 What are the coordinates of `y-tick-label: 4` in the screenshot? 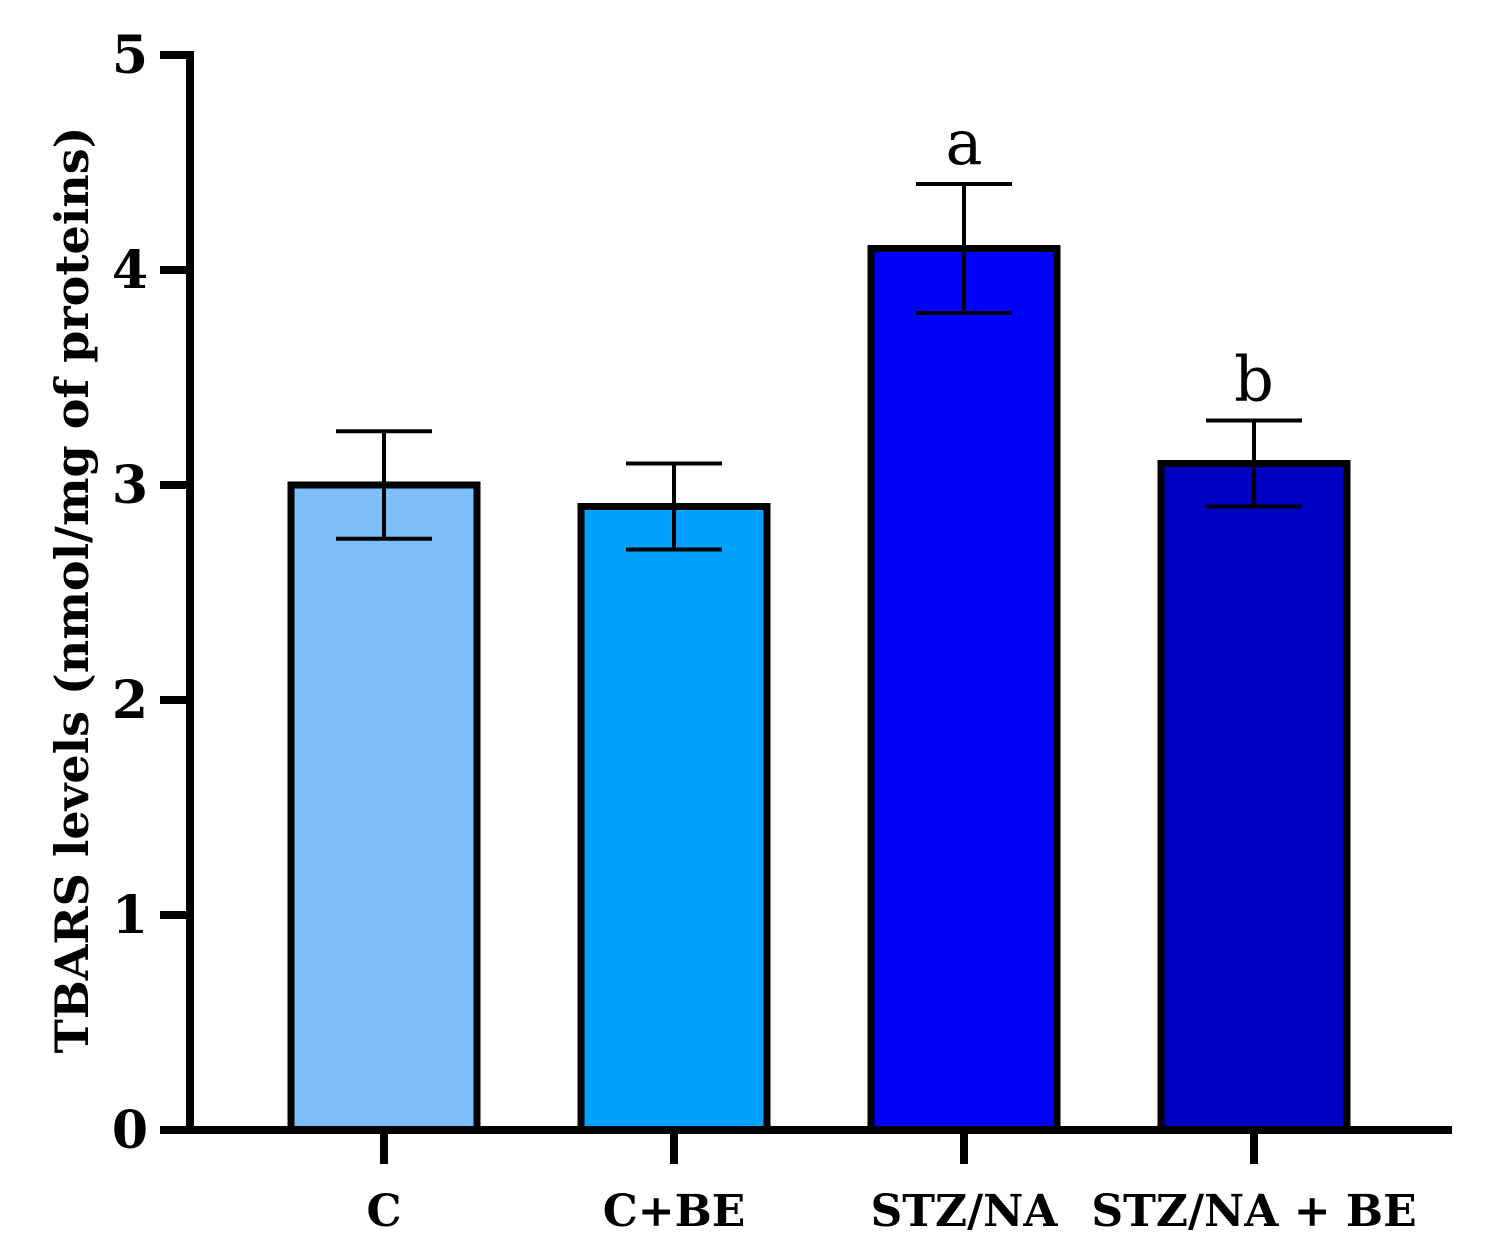 It's located at (130, 270).